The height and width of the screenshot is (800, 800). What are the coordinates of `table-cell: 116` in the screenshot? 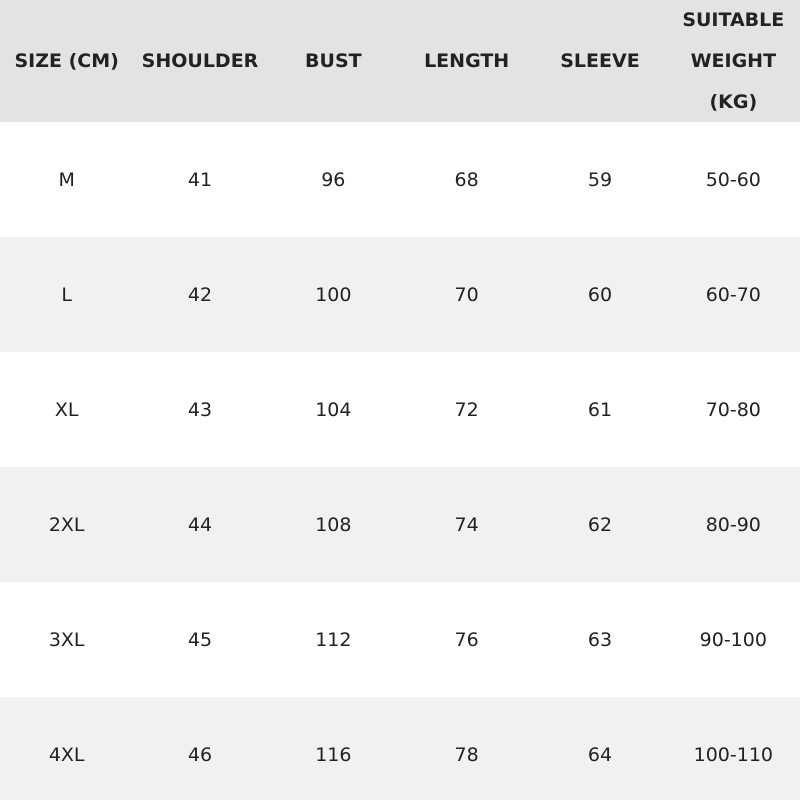 It's located at (333, 754).